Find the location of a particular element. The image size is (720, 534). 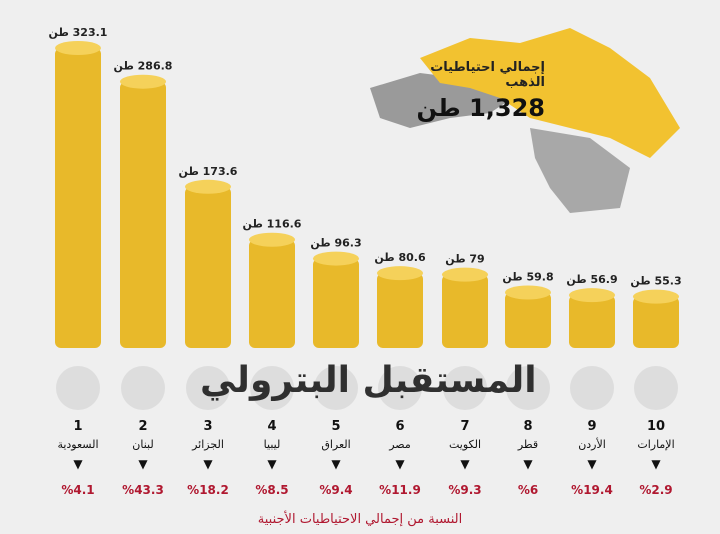

value-label: 79 طن is located at coordinates (464, 259).